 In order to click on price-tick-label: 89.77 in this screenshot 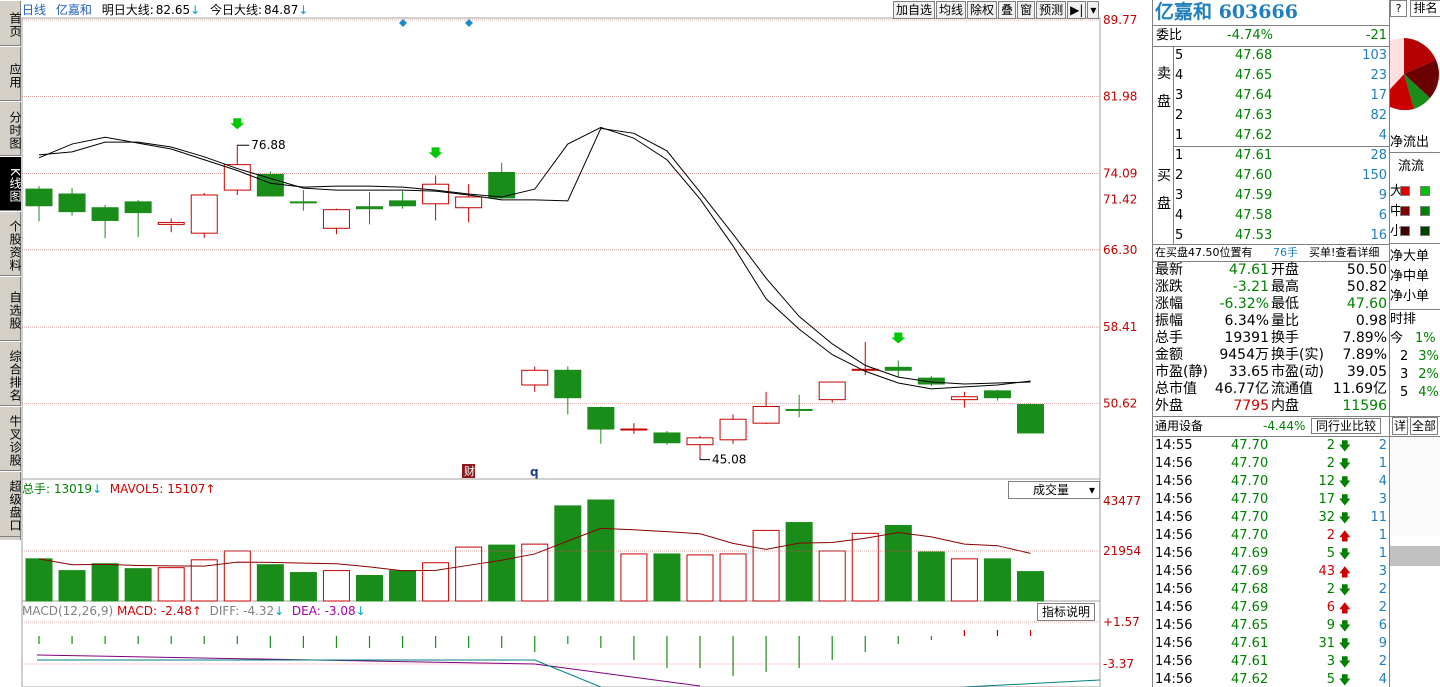, I will do `click(1120, 20)`.